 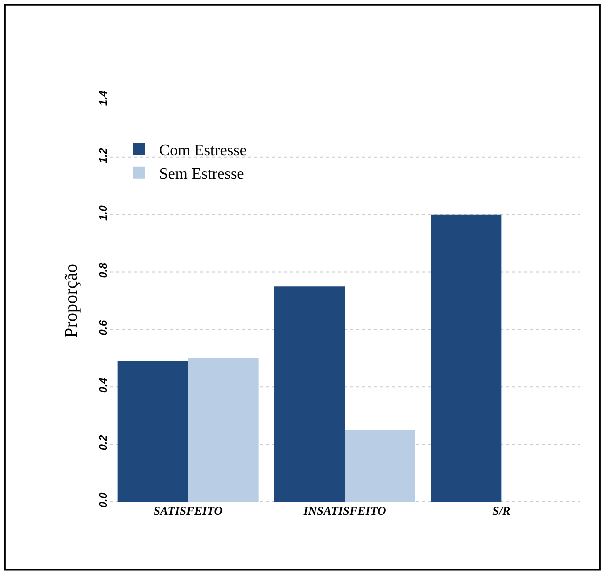 I want to click on y-tick-label: 1.0, so click(x=104, y=212).